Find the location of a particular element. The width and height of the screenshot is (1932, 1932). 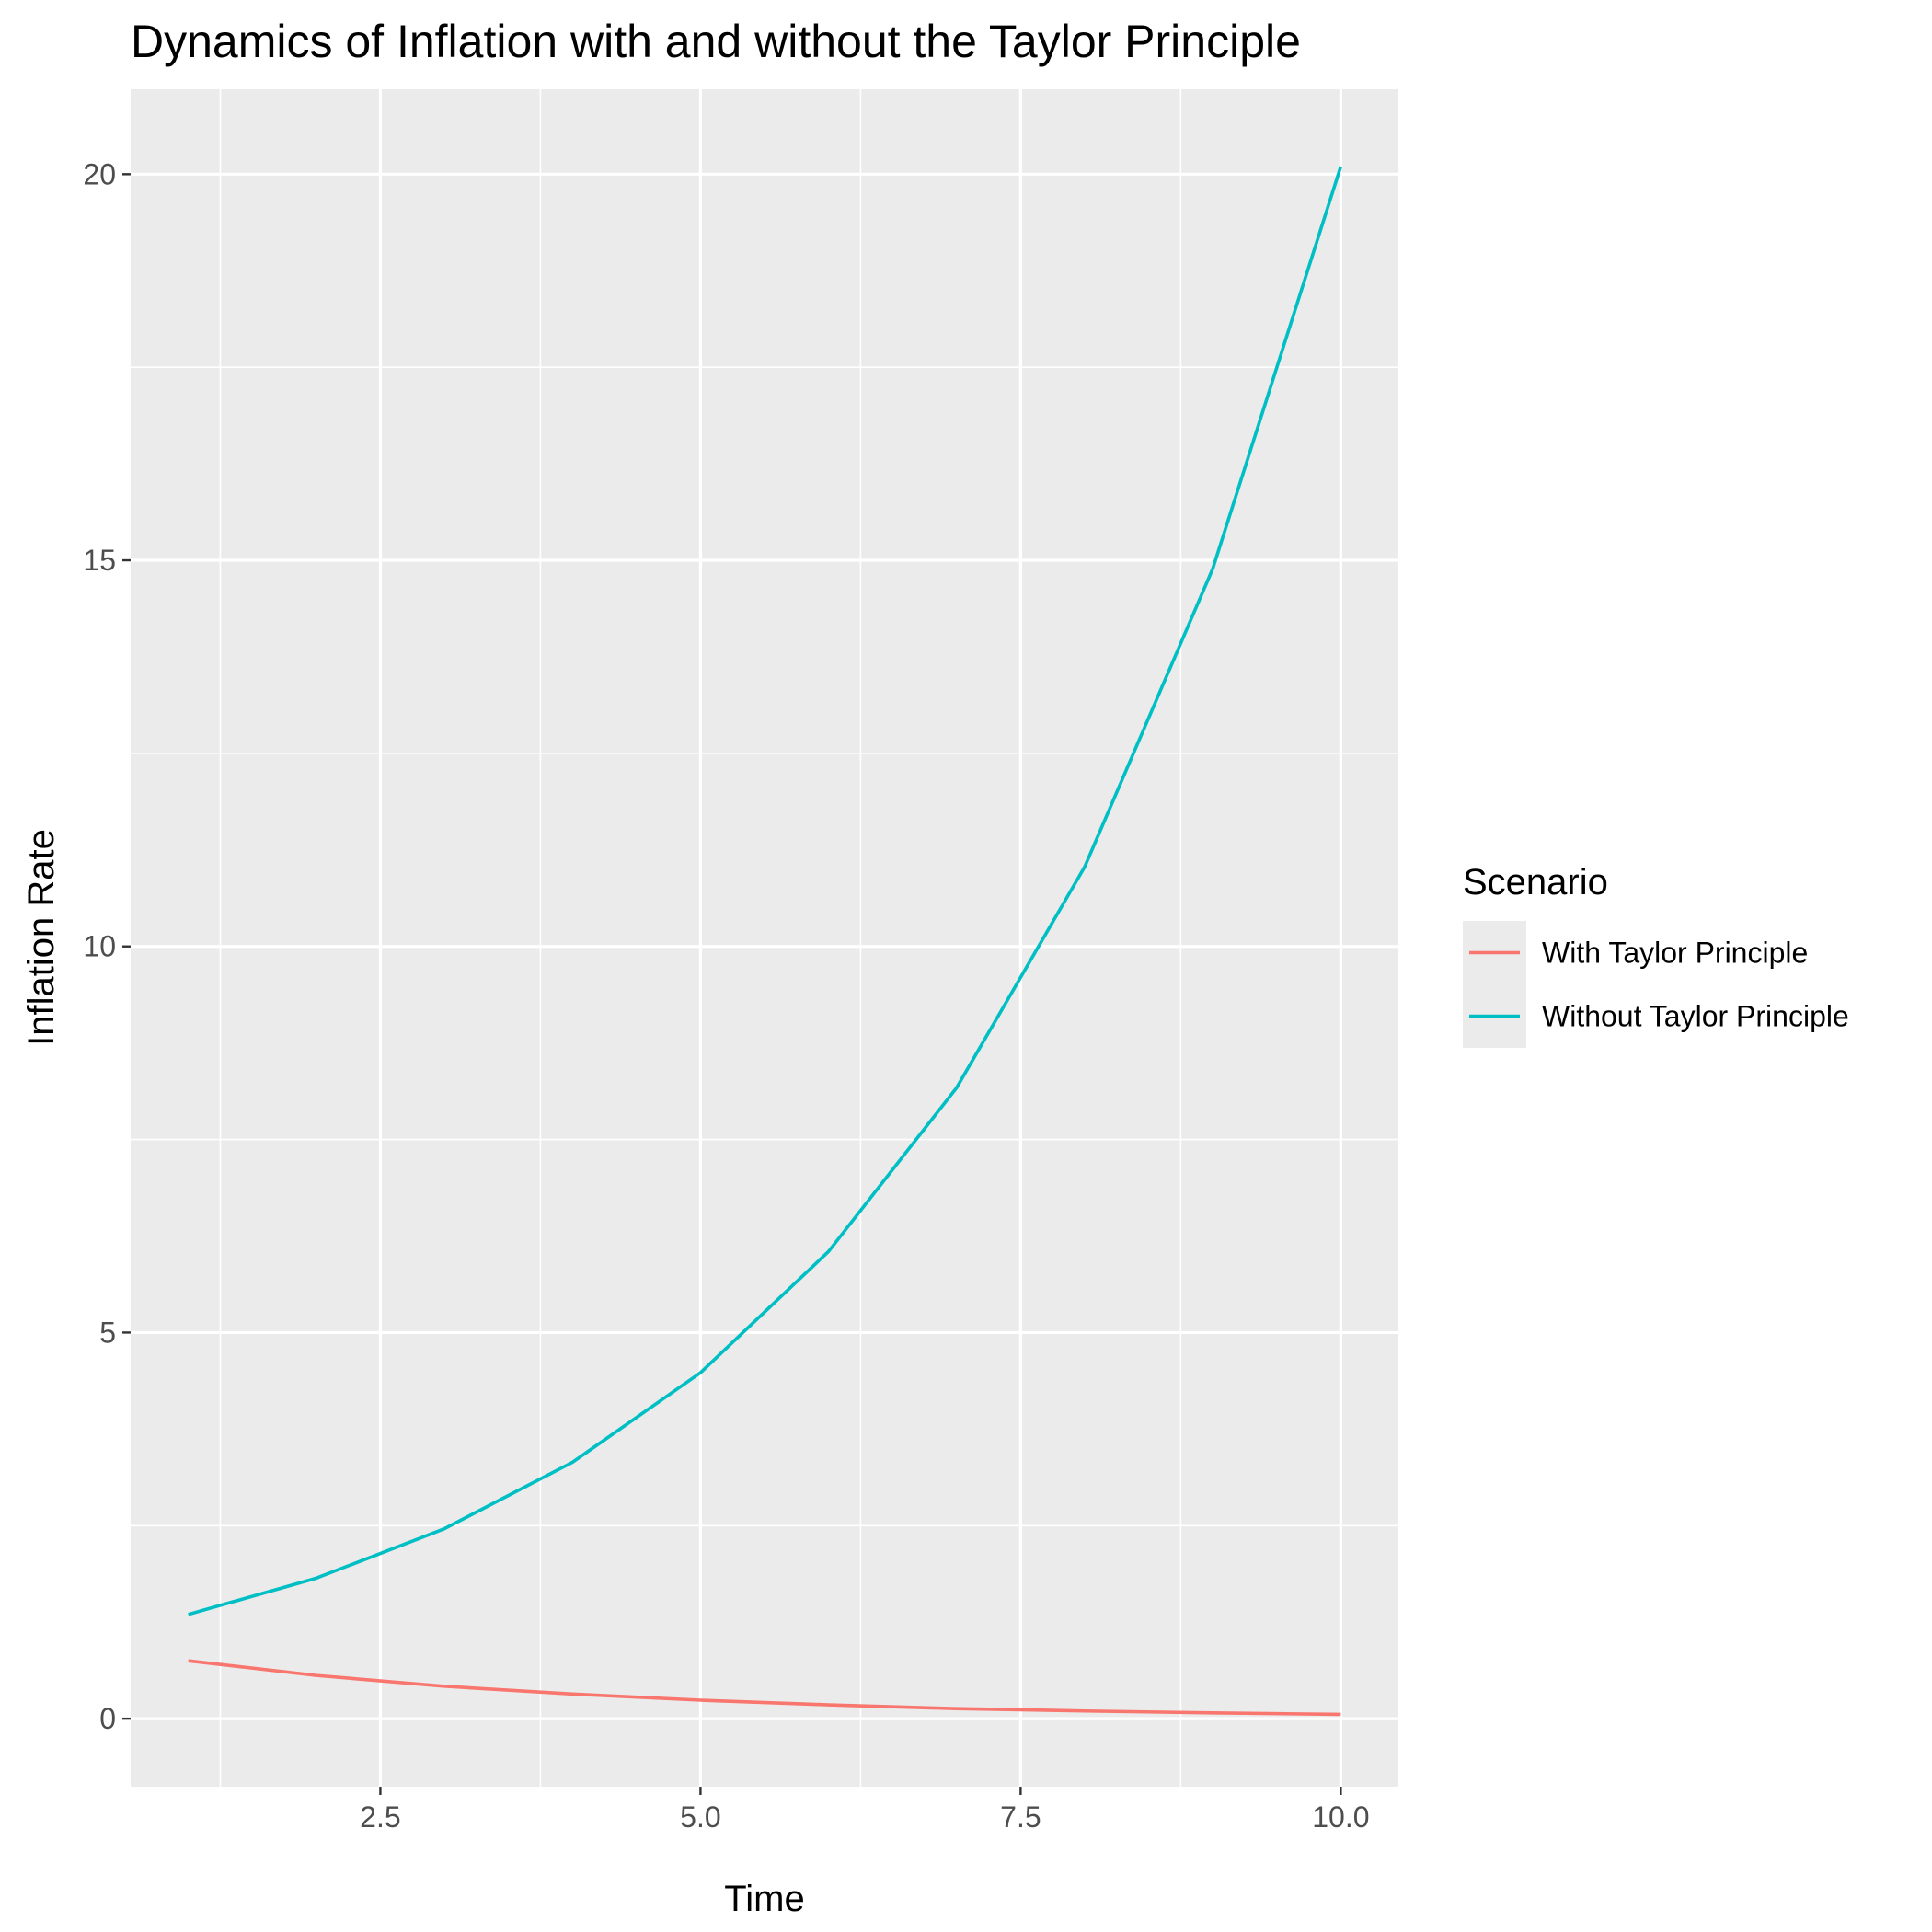

y-axis: 0 5 10 15 20 is located at coordinates (107, 946).